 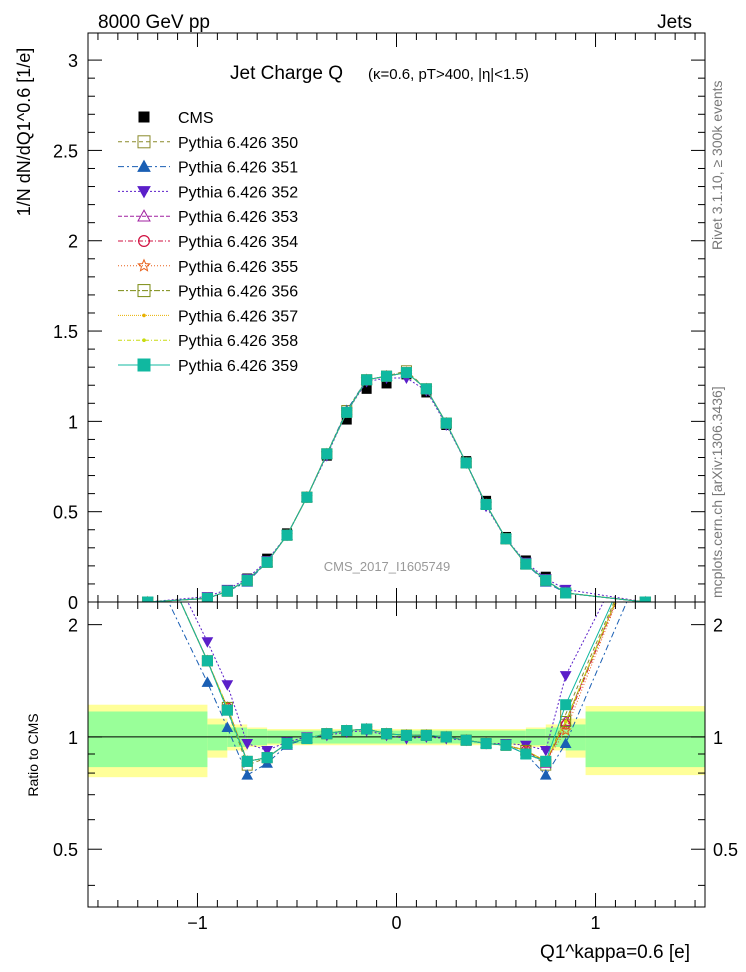 I want to click on legend-entry: CMS, so click(x=176, y=118).